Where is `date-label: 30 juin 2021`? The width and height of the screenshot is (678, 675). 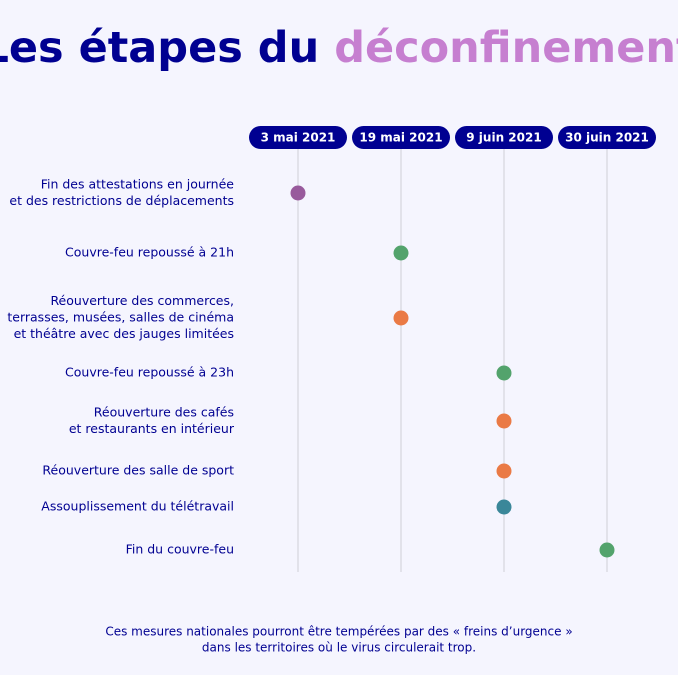
date-label: 30 juin 2021 is located at coordinates (607, 138).